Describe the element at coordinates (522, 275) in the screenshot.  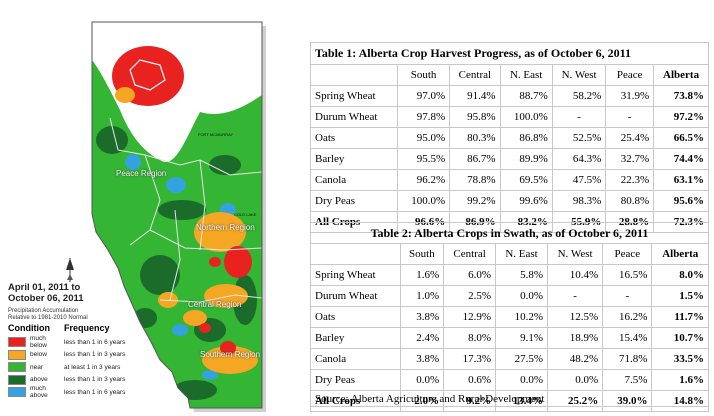
I see `table-cell: 5.8%` at that location.